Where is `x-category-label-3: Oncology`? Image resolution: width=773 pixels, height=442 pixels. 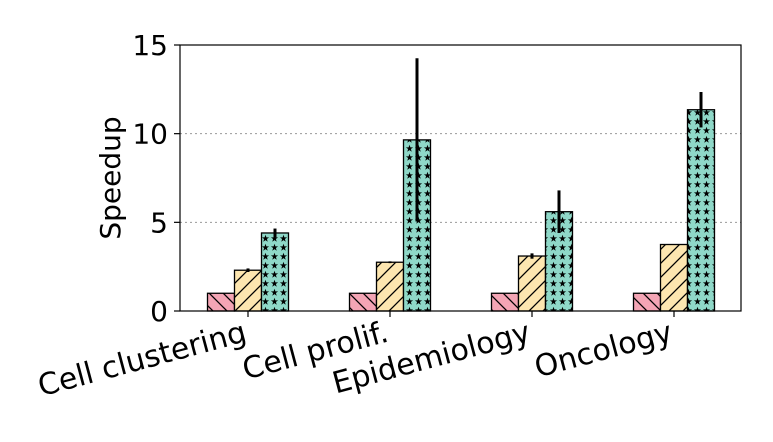 x-category-label-3: Oncology is located at coordinates (603, 350).